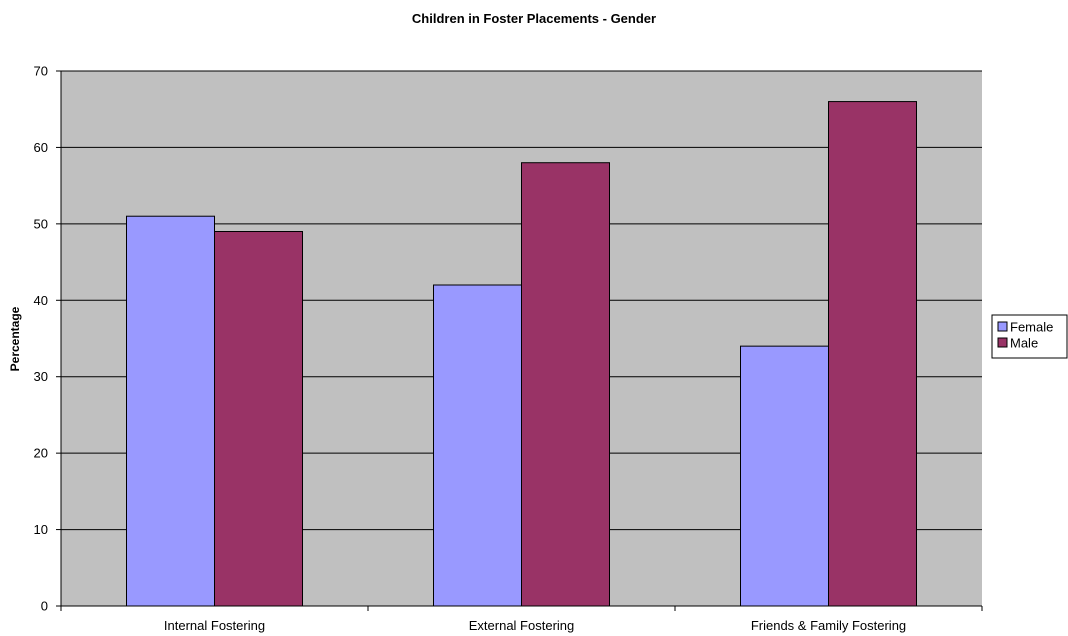  I want to click on x-tick-label: Internal Fostering, so click(214, 625).